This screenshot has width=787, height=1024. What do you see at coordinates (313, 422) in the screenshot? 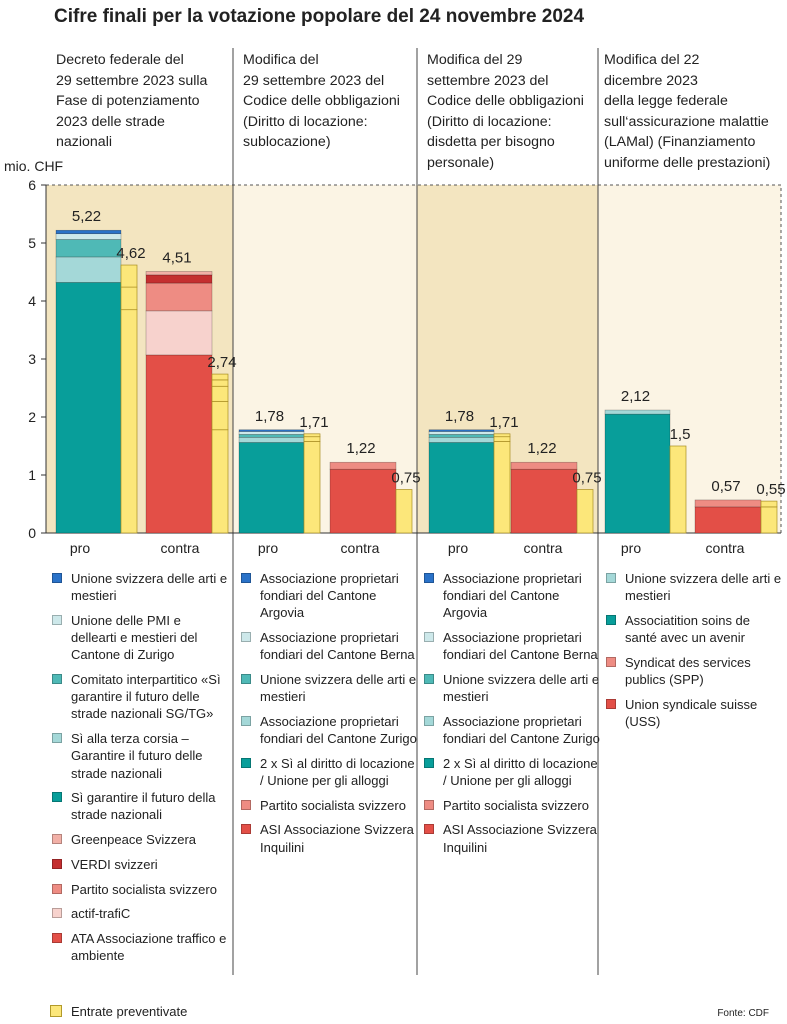
I see `budget-total-label: 1,71` at bounding box center [313, 422].